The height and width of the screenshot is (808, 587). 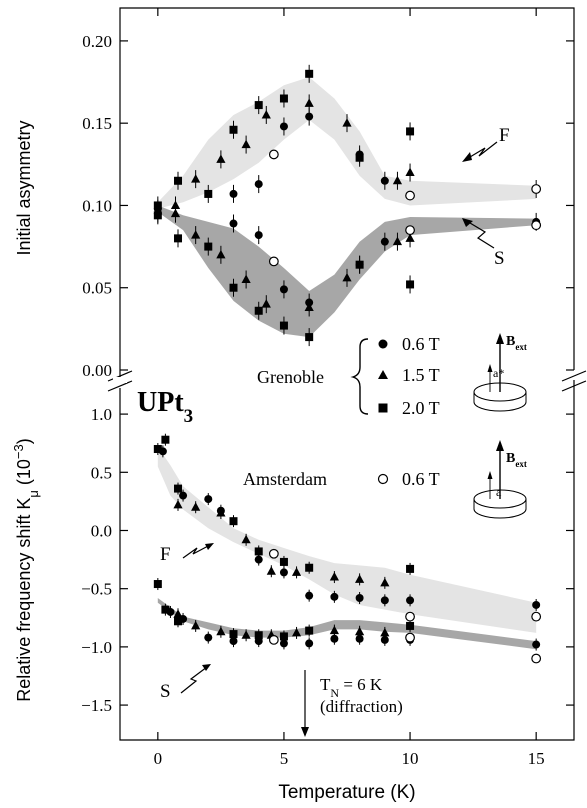 What do you see at coordinates (421, 375) in the screenshot?
I see `legend-entry-1-5T: 1.5 T` at bounding box center [421, 375].